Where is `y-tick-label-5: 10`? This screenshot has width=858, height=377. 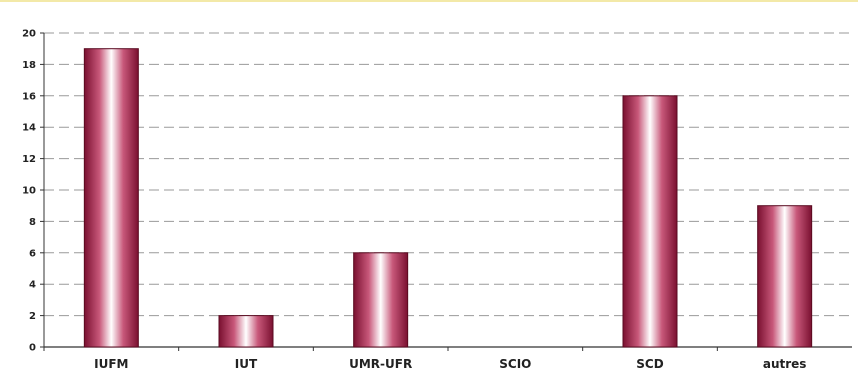
y-tick-label-5: 10 is located at coordinates (29, 191).